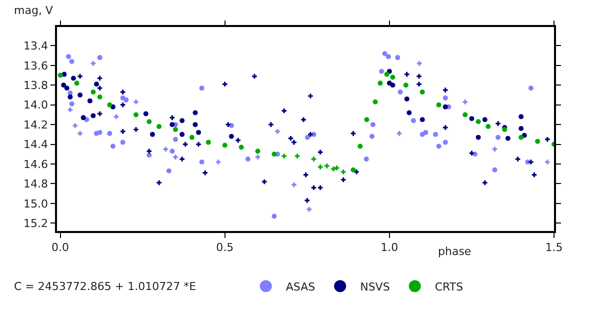  Describe the element at coordinates (34, 10) in the screenshot. I see `y-axis-title: mag, V` at that location.